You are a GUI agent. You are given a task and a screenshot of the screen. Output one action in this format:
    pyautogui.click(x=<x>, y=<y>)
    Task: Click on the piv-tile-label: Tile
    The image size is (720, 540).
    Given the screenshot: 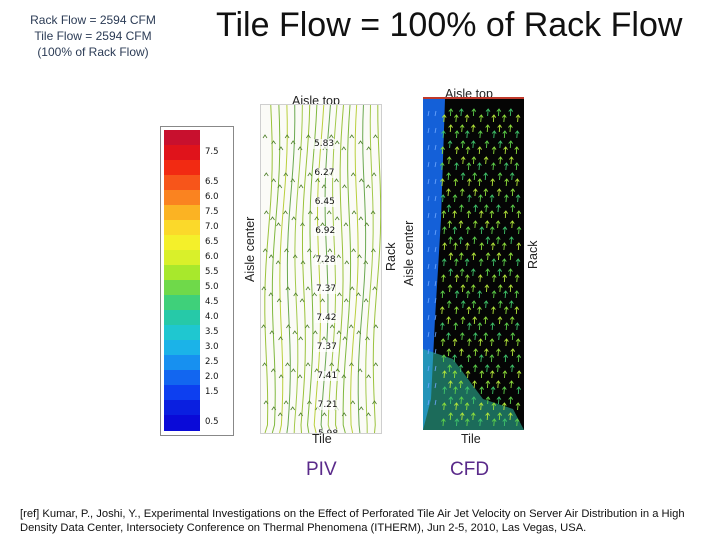 What is the action you would take?
    pyautogui.click(x=322, y=439)
    